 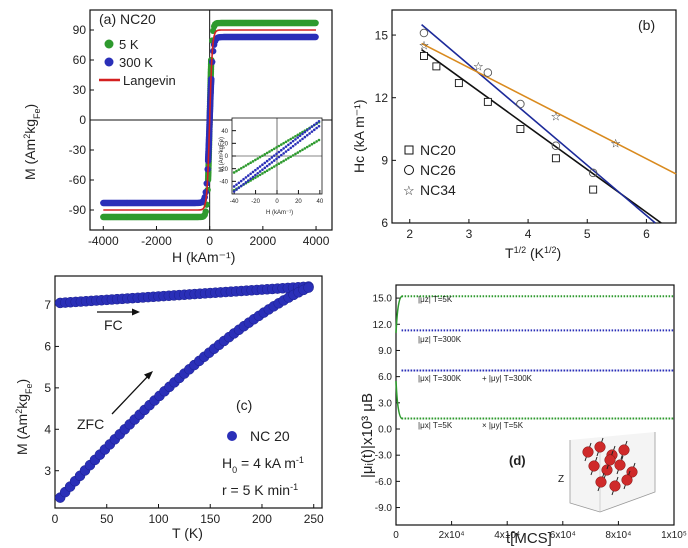 I want to click on panel-b-xtick-label: 6, so click(x=646, y=234).